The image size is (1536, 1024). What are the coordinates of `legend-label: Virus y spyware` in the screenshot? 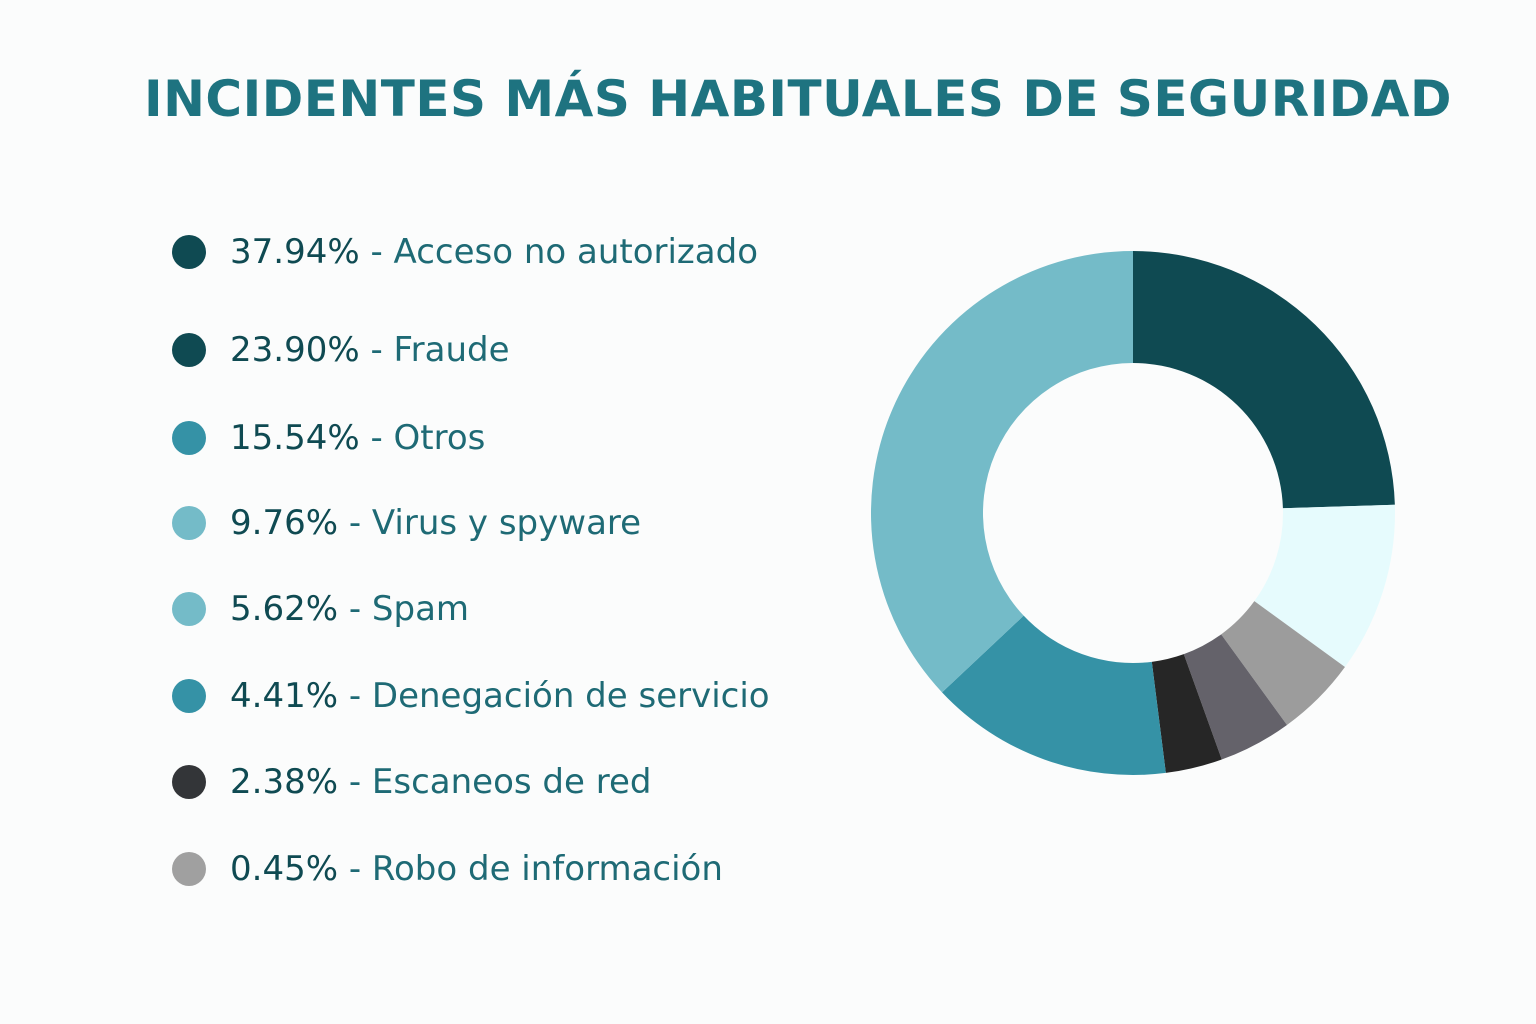 It's located at (506, 523).